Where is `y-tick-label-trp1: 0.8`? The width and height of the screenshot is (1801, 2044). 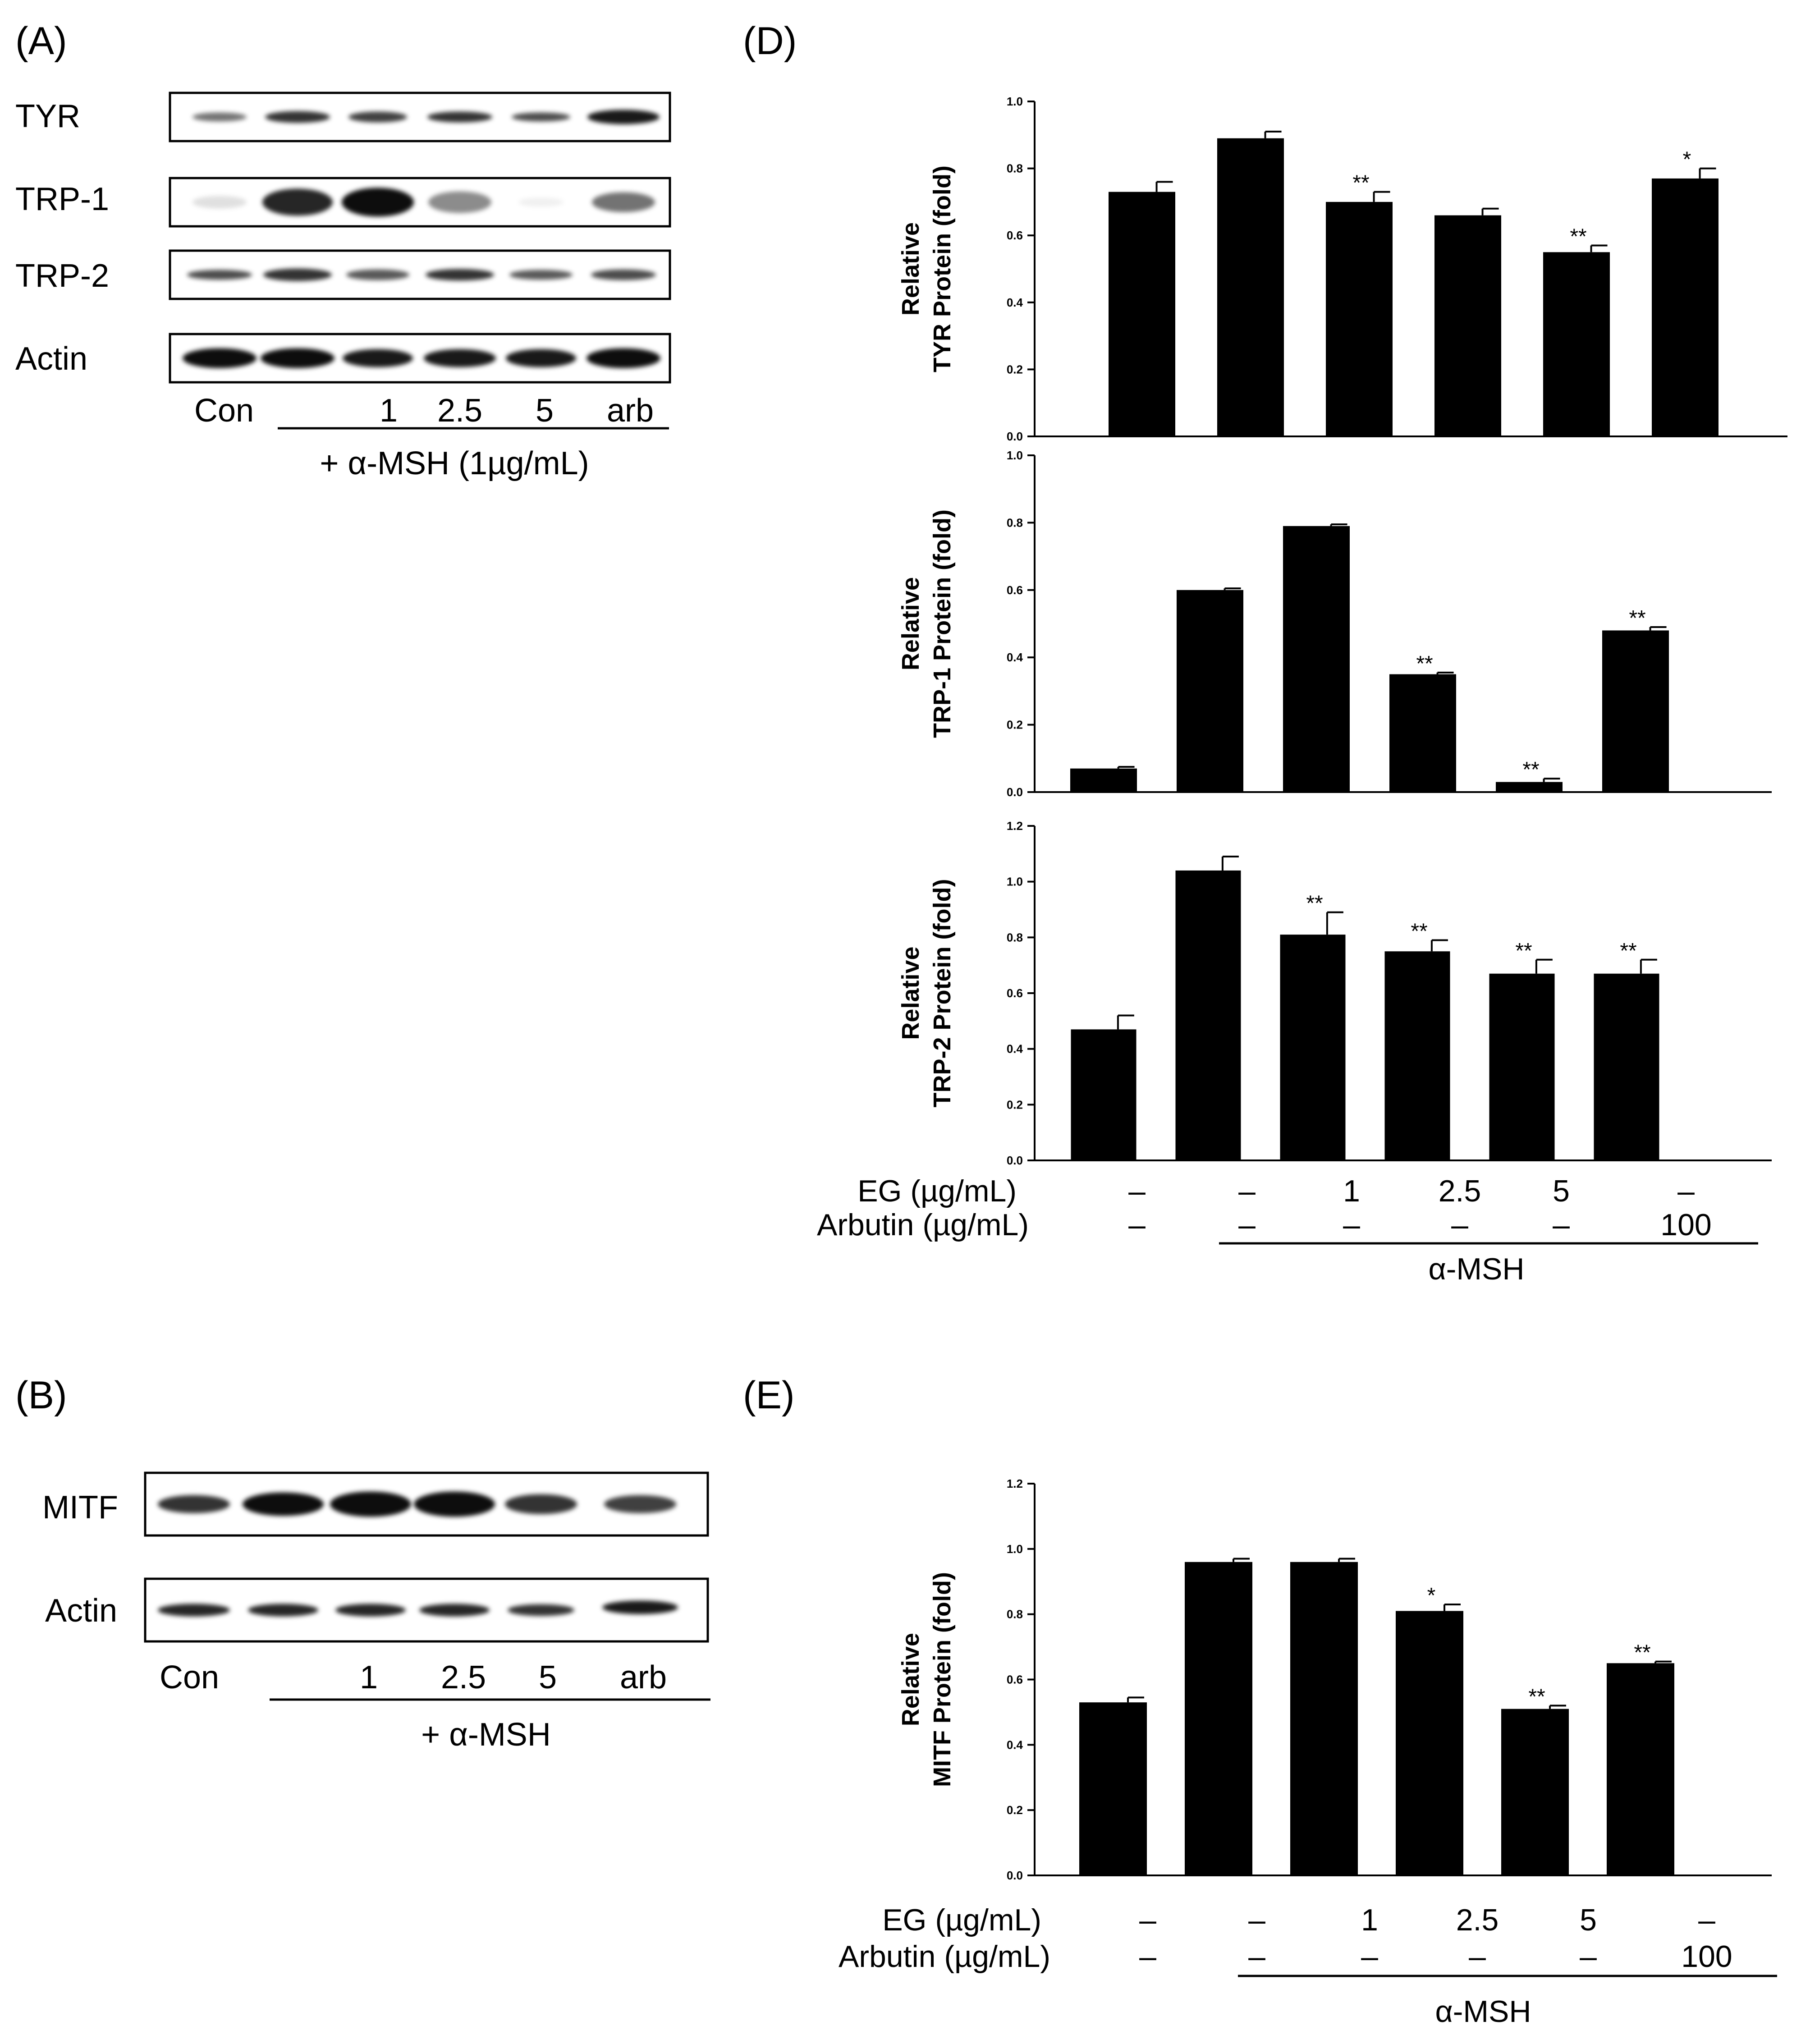 y-tick-label-trp1: 0.8 is located at coordinates (1015, 522).